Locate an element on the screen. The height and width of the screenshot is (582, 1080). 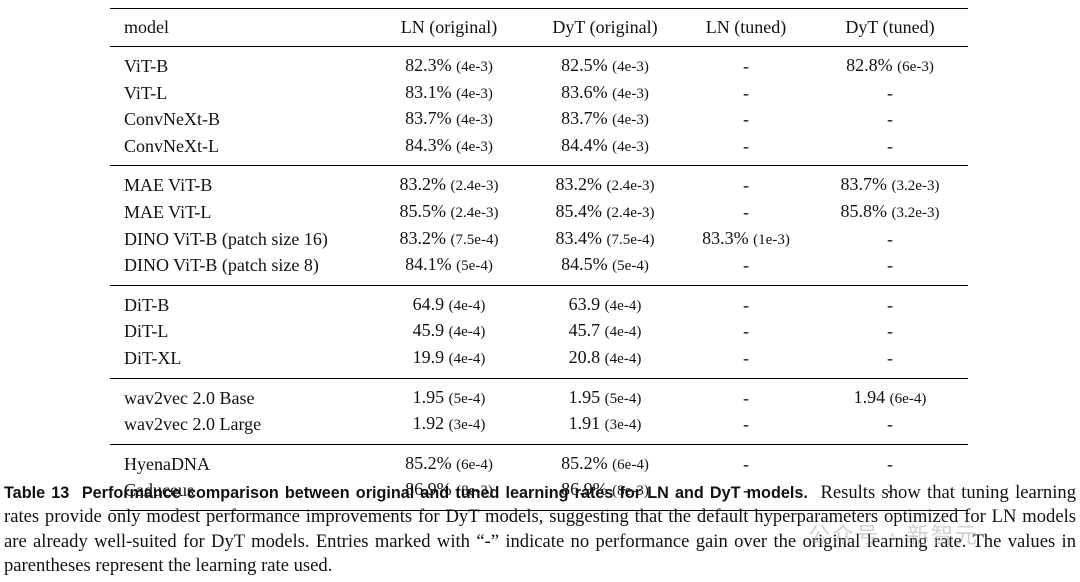
cell-value: 85.5% is located at coordinates (423, 210).